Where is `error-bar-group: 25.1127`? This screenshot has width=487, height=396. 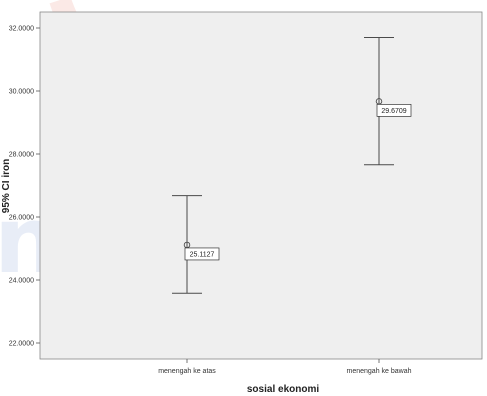
error-bar-group: 25.1127 is located at coordinates (196, 244).